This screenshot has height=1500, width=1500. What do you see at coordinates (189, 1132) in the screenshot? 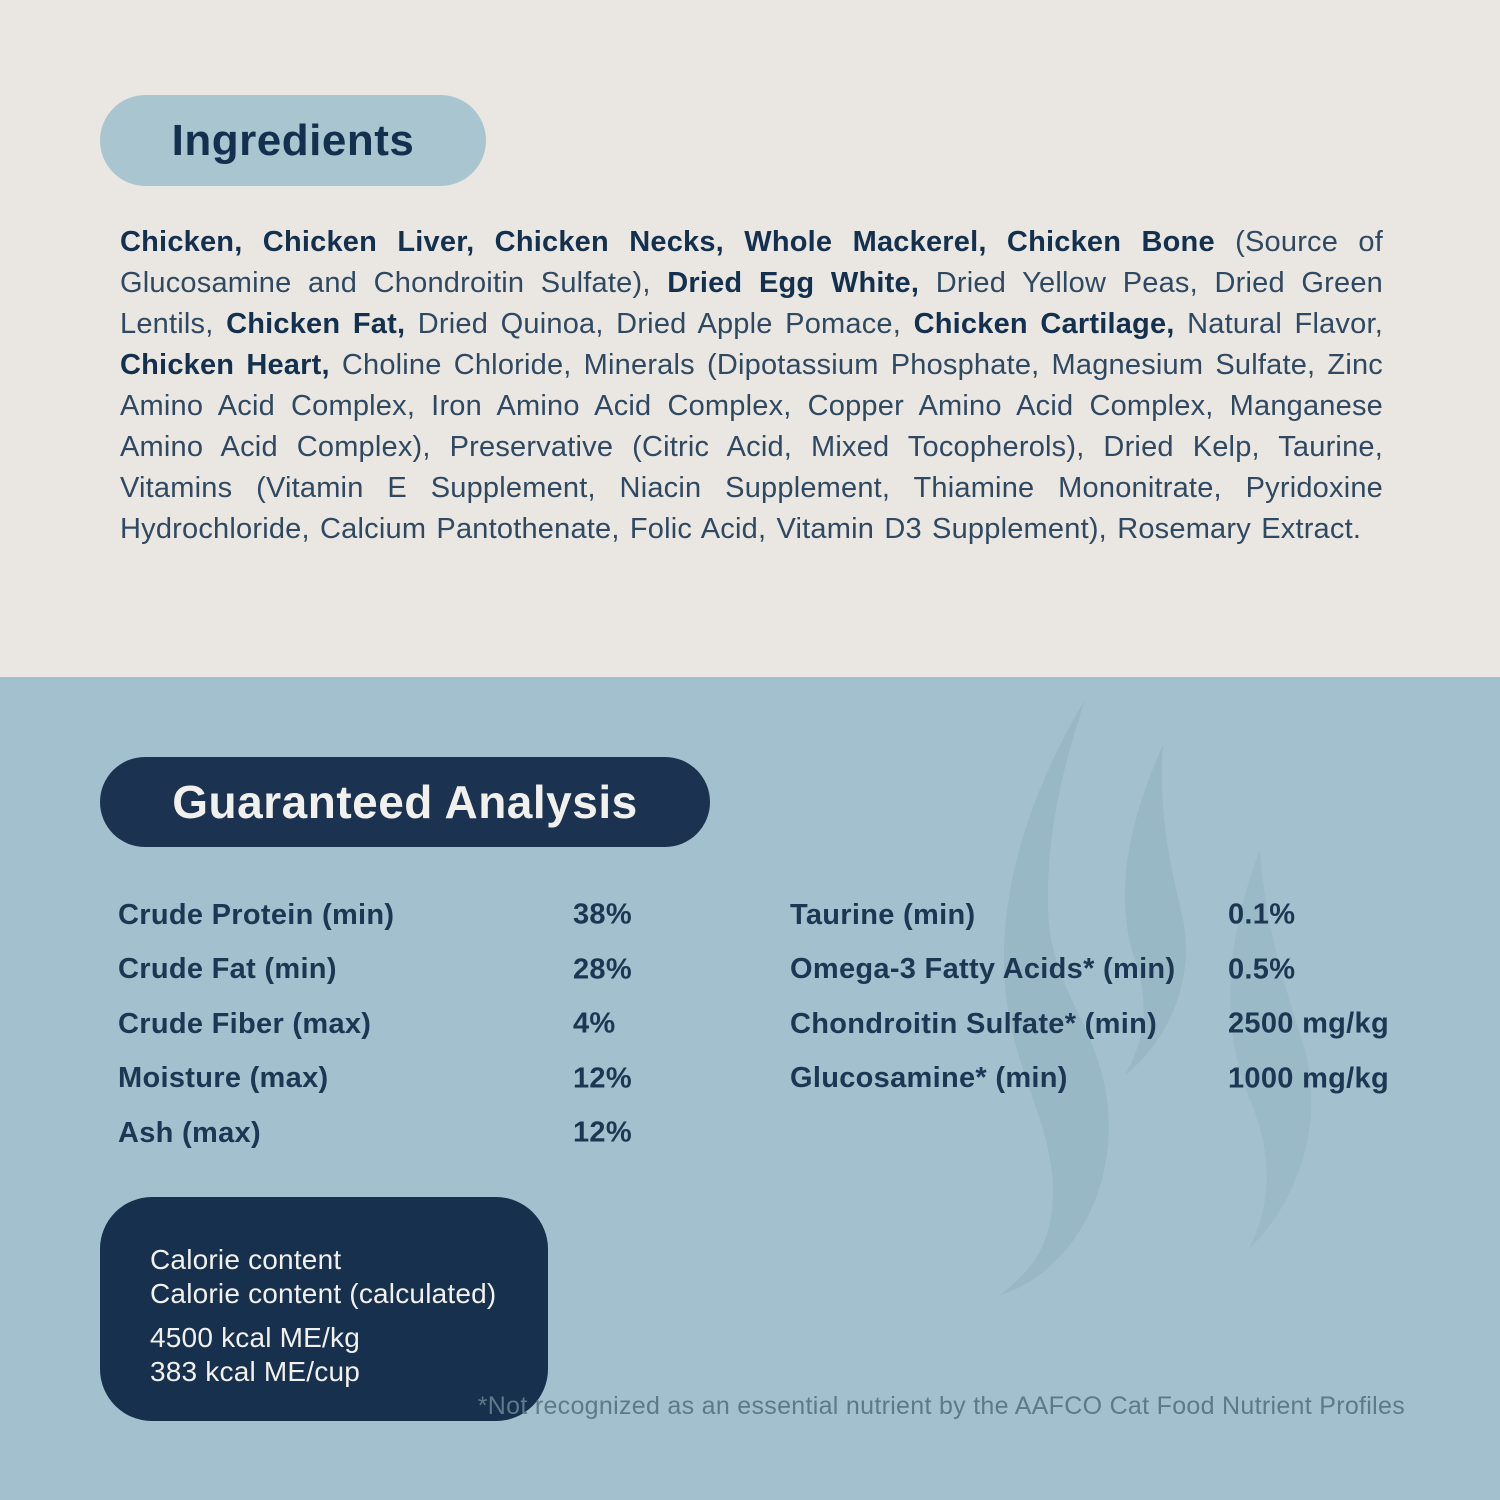
I see `nutrient-label: Ash (max)` at bounding box center [189, 1132].